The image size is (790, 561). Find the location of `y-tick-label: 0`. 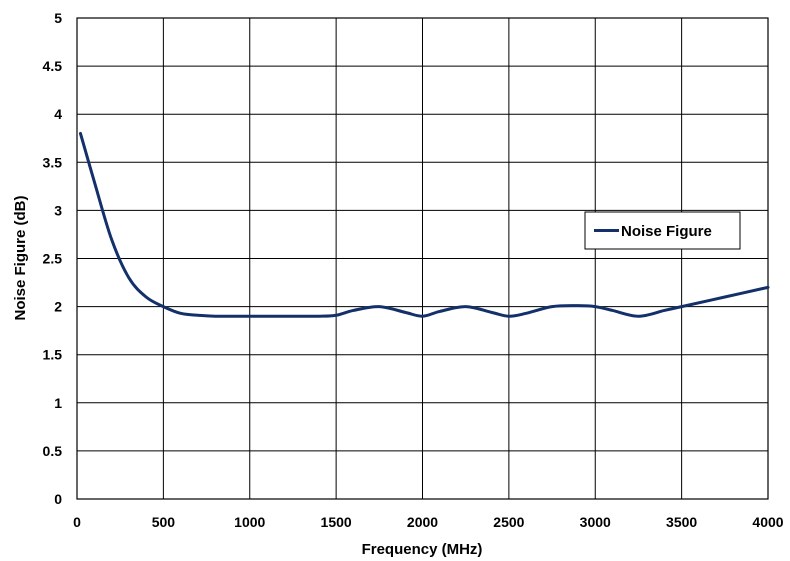

y-tick-label: 0 is located at coordinates (58, 499).